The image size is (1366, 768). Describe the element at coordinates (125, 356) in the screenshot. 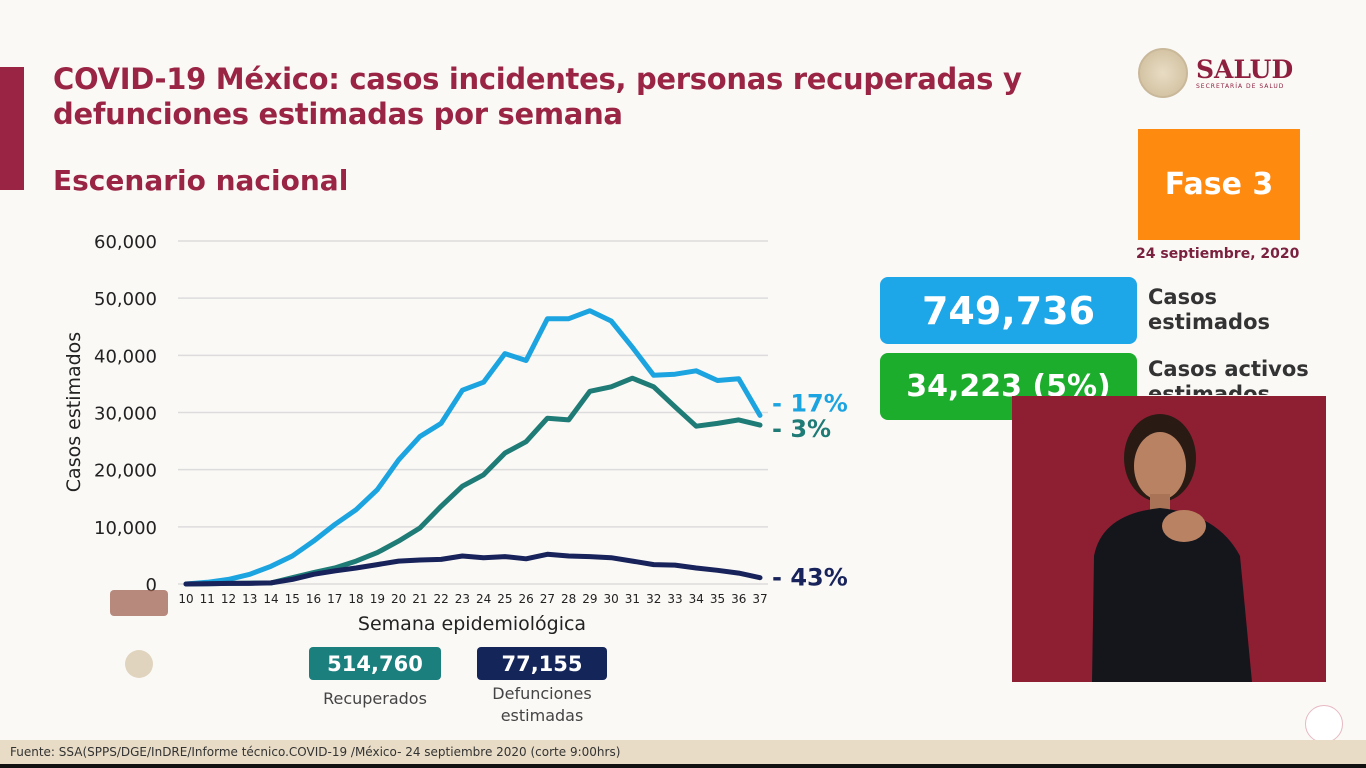

I see `y-tick-label: 40,000` at that location.